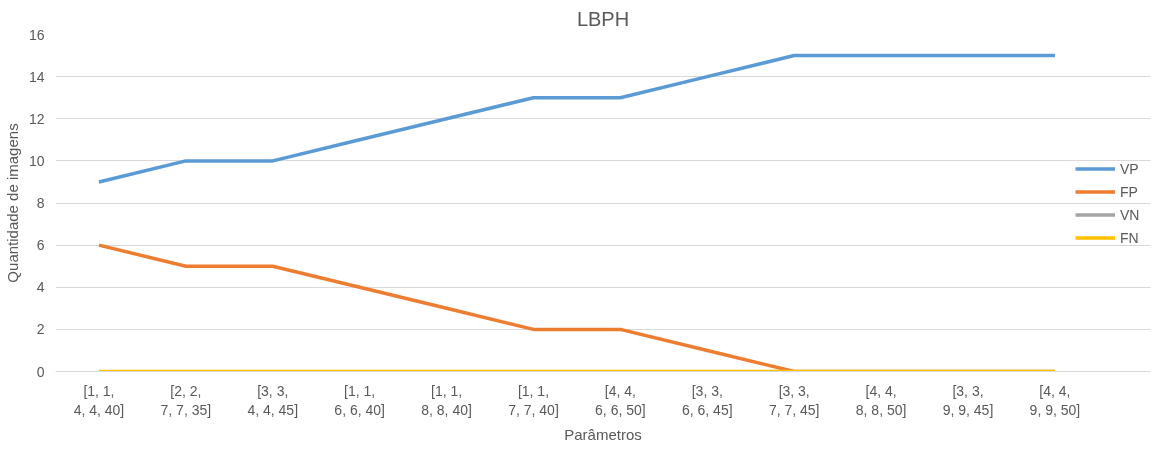  What do you see at coordinates (40, 287) in the screenshot?
I see `y-tick-label: 4` at bounding box center [40, 287].